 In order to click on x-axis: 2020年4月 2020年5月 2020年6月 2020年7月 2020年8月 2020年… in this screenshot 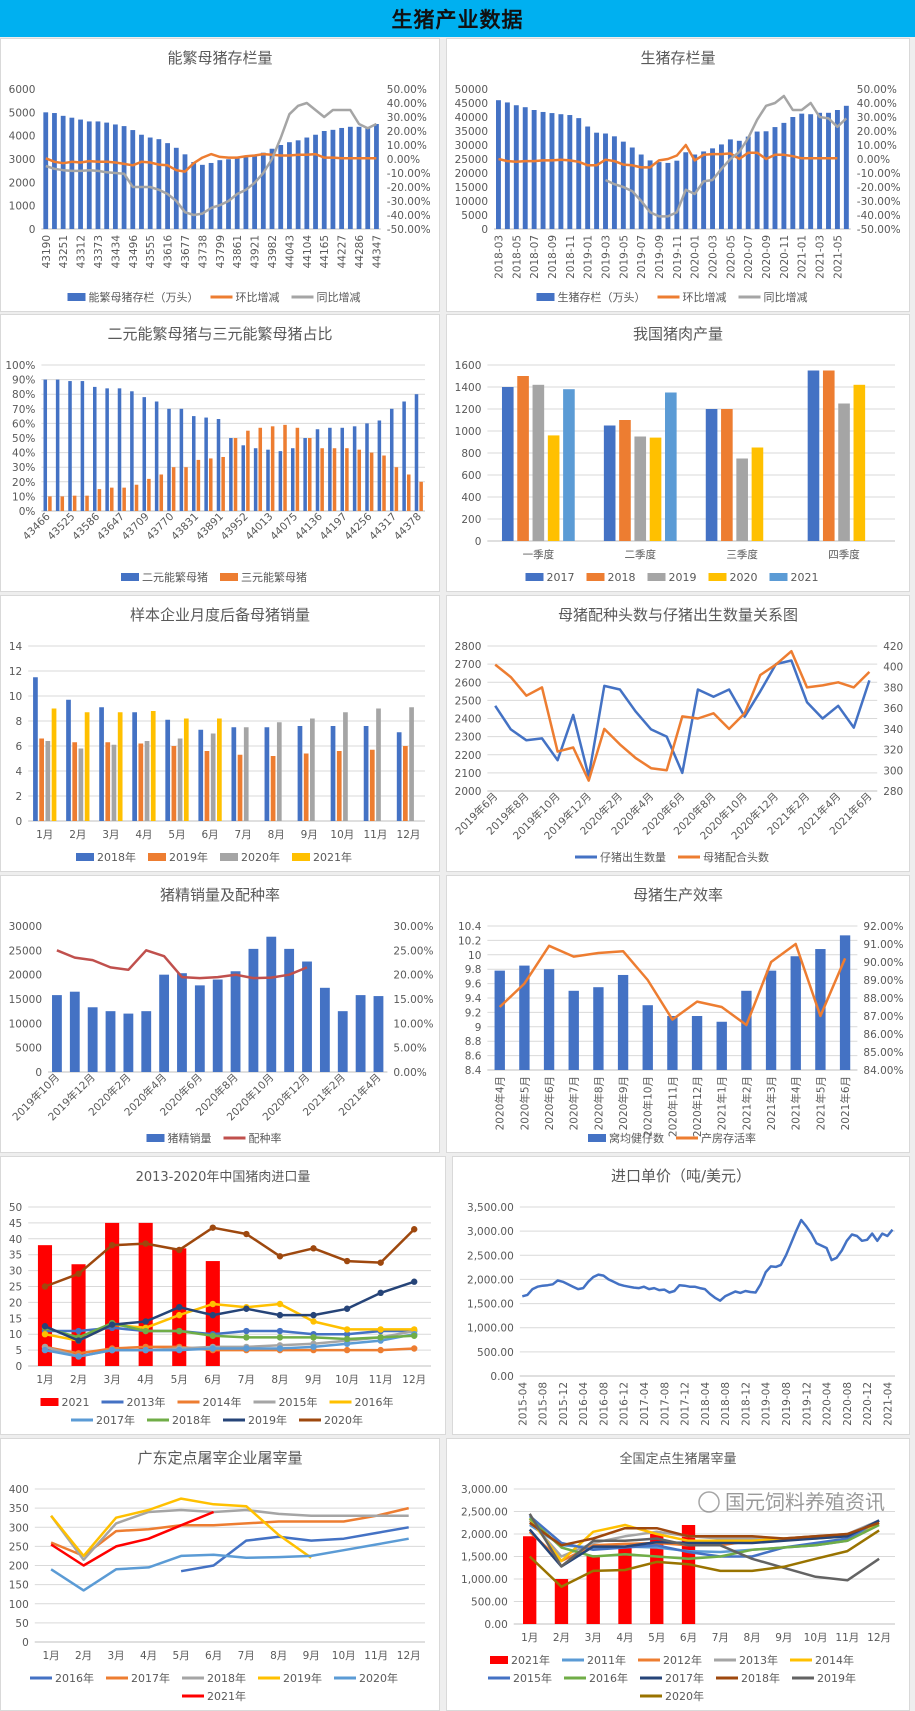, I will do `click(673, 1106)`.